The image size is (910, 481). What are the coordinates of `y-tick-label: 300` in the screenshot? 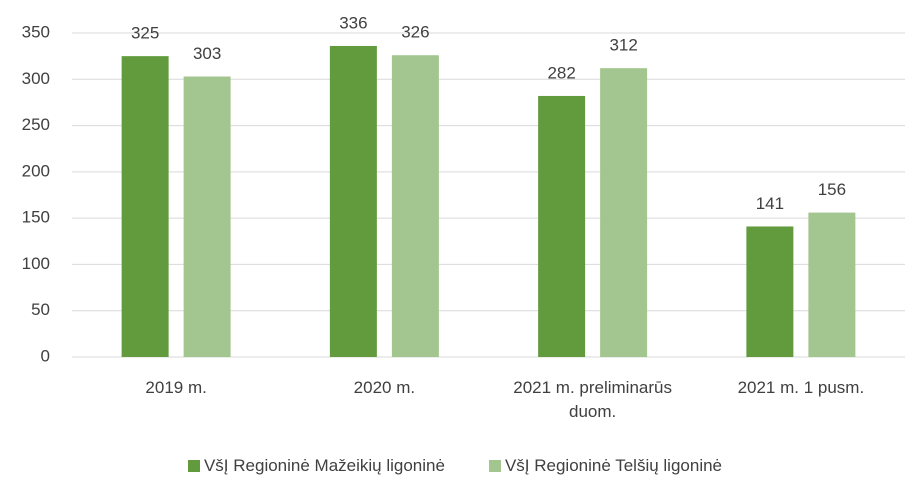 It's located at (36, 78).